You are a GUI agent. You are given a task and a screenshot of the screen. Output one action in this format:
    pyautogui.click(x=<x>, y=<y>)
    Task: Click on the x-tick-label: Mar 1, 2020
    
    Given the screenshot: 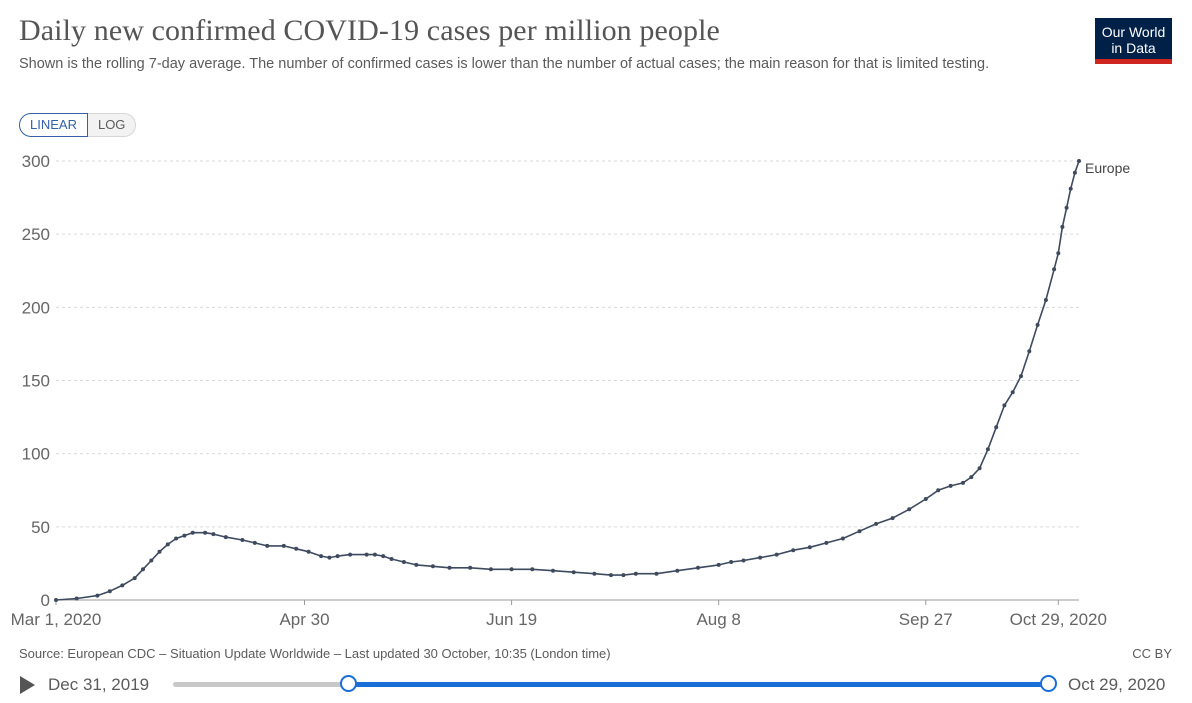 What is the action you would take?
    pyautogui.click(x=56, y=619)
    